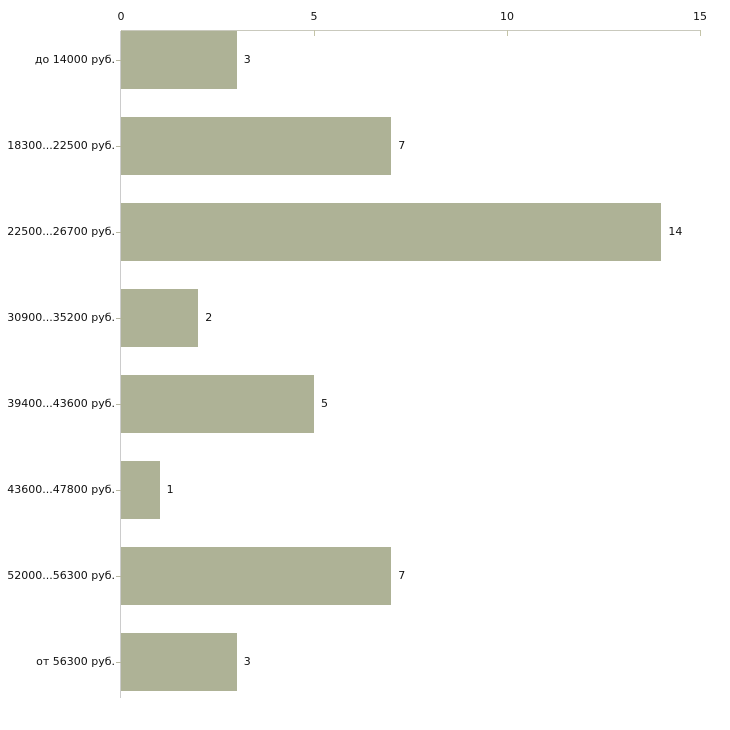 This screenshot has width=730, height=730. What do you see at coordinates (675, 231) in the screenshot?
I see `bar-value-label: 14` at bounding box center [675, 231].